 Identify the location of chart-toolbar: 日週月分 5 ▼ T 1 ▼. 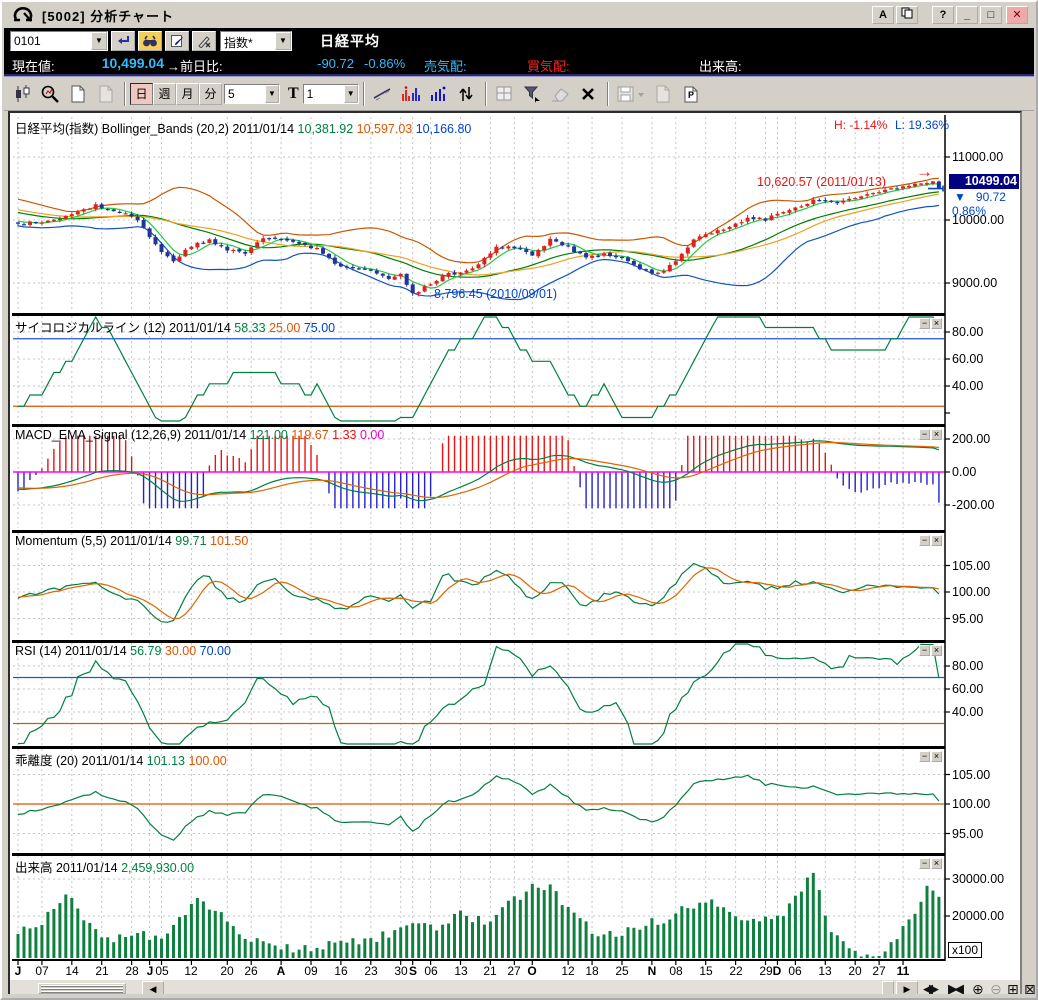
(519, 94).